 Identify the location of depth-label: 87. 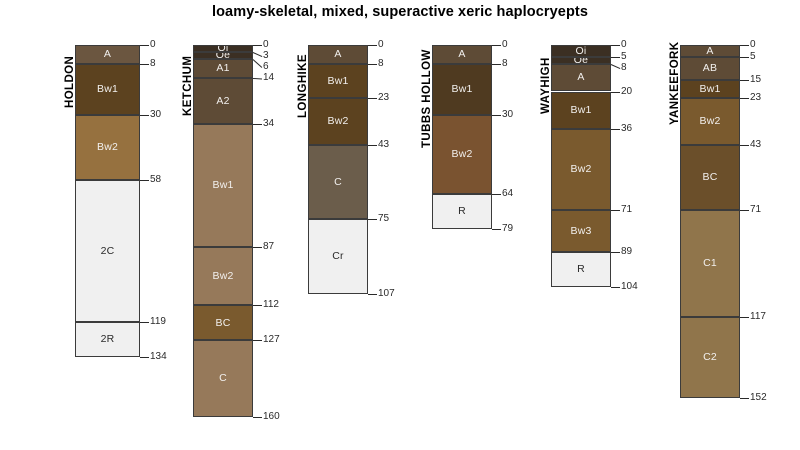
(269, 247).